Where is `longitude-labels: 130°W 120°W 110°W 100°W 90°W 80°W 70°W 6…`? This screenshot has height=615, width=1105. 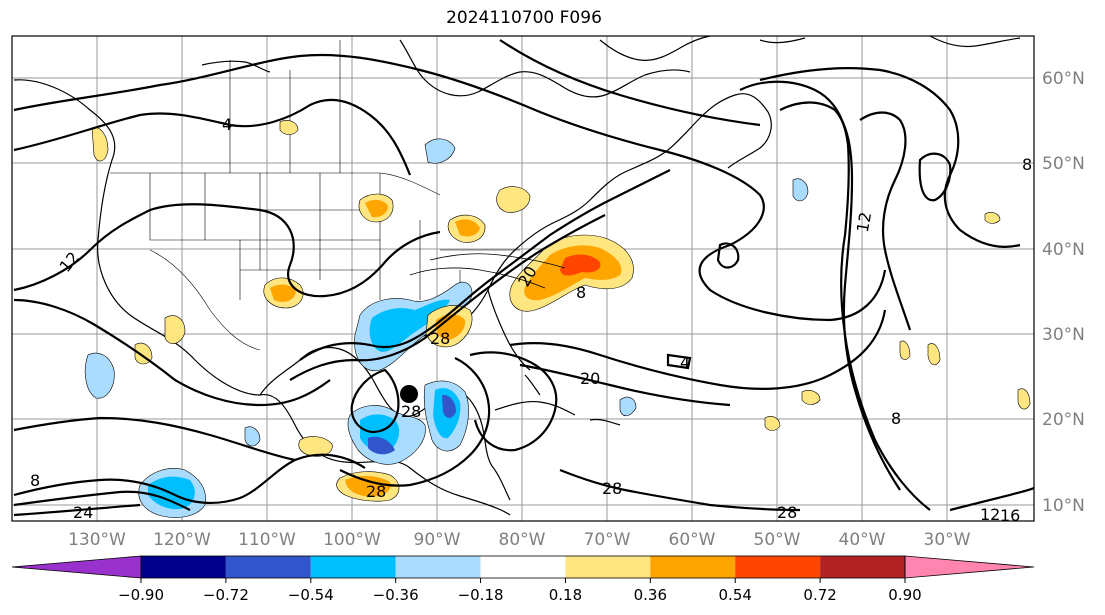 longitude-labels: 130°W 120°W 110°W 100°W 90°W 80°W 70°W 6… is located at coordinates (519, 540).